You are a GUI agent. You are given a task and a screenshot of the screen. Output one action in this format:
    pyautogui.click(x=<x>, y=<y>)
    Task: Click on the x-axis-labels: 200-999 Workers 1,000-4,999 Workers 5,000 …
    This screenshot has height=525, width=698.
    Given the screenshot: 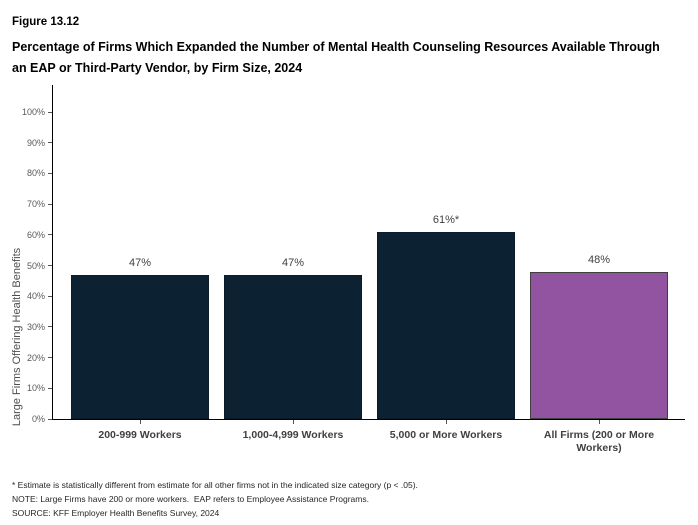 What is the action you would take?
    pyautogui.click(x=369, y=437)
    